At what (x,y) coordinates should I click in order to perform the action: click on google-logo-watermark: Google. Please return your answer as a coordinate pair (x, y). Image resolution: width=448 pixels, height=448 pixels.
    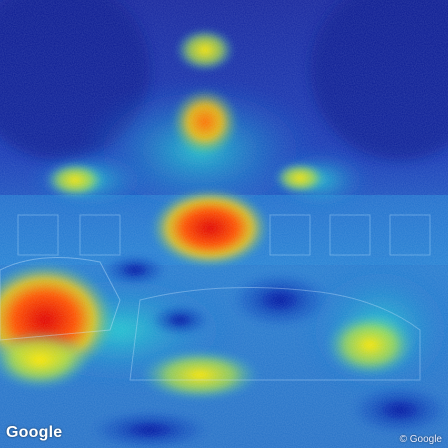
    Looking at the image, I should click on (34, 432).